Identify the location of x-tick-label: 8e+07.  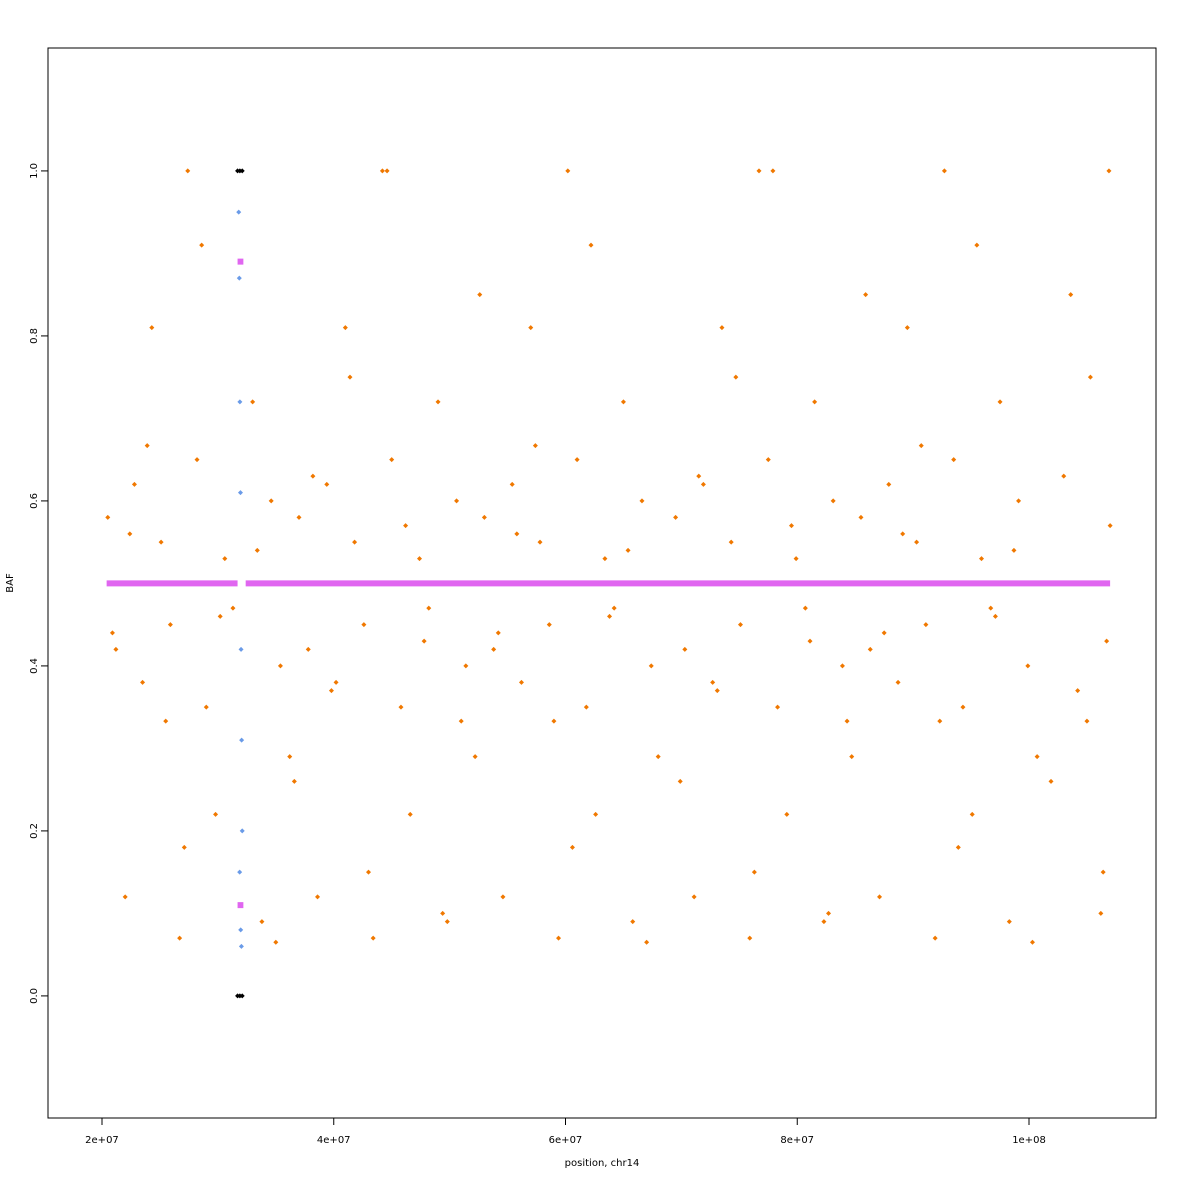
(797, 1140).